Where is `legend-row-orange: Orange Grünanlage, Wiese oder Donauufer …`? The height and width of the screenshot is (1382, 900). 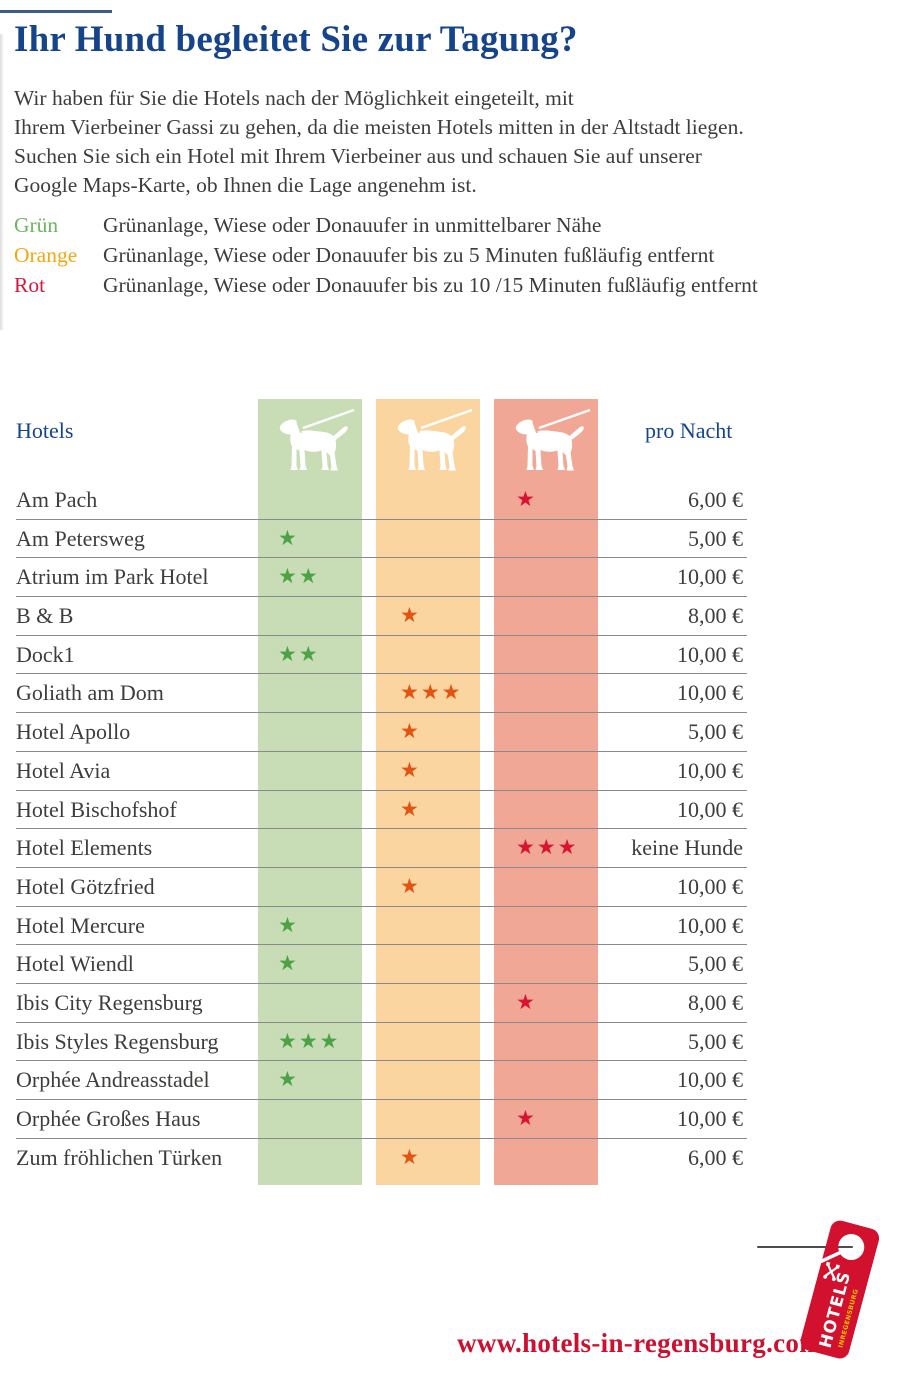
legend-row-orange: Orange Grünanlage, Wiese oder Donauufer … is located at coordinates (444, 255).